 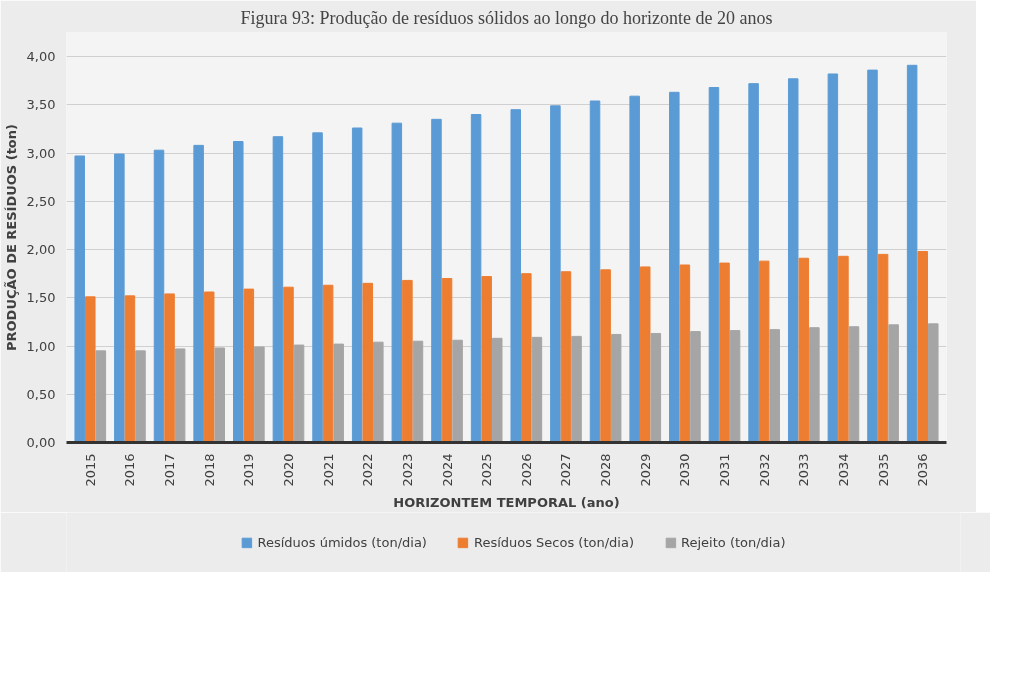 What do you see at coordinates (487, 470) in the screenshot?
I see `x-tick-label: 2025` at bounding box center [487, 470].